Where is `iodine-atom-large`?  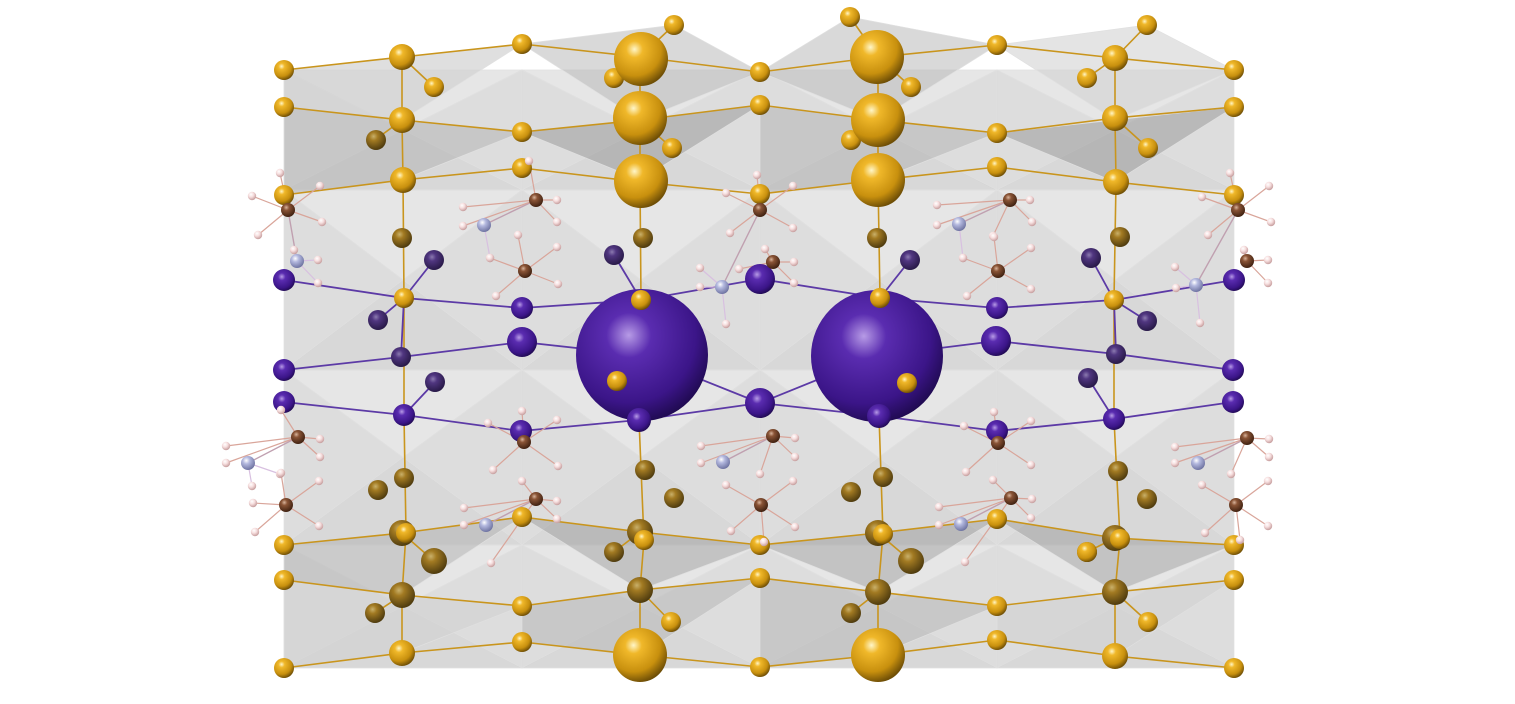
iodine-atom-large is located at coordinates (877, 356).